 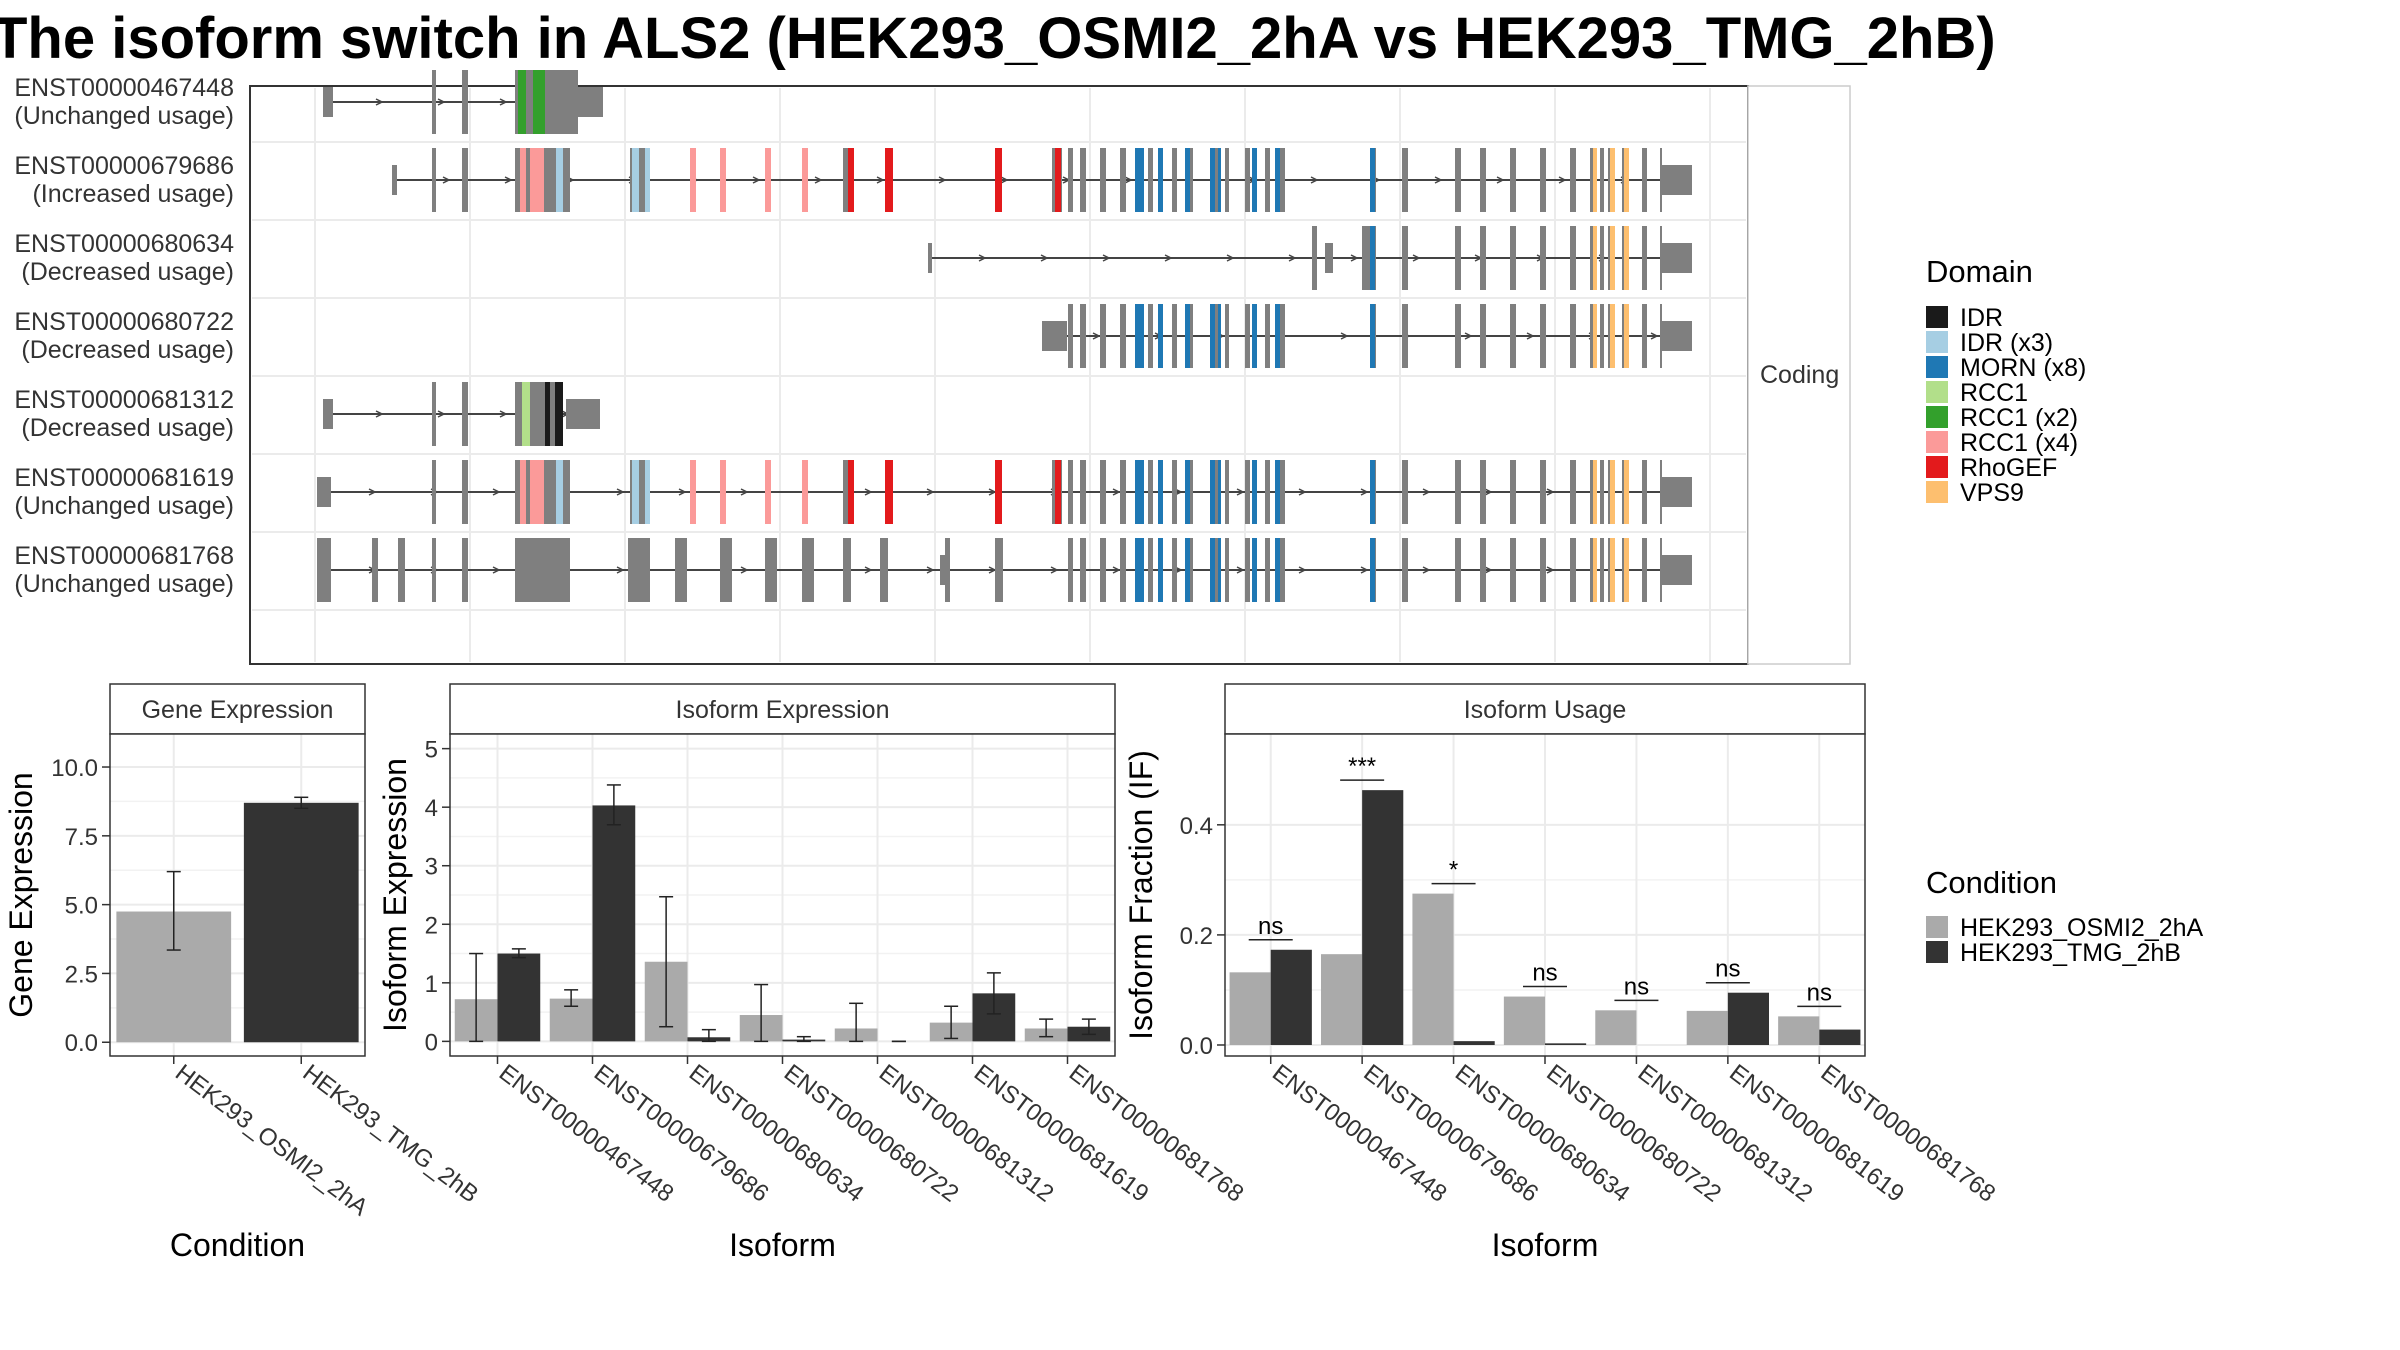 What do you see at coordinates (237, 1245) in the screenshot?
I see `x-axis-title: Condition` at bounding box center [237, 1245].